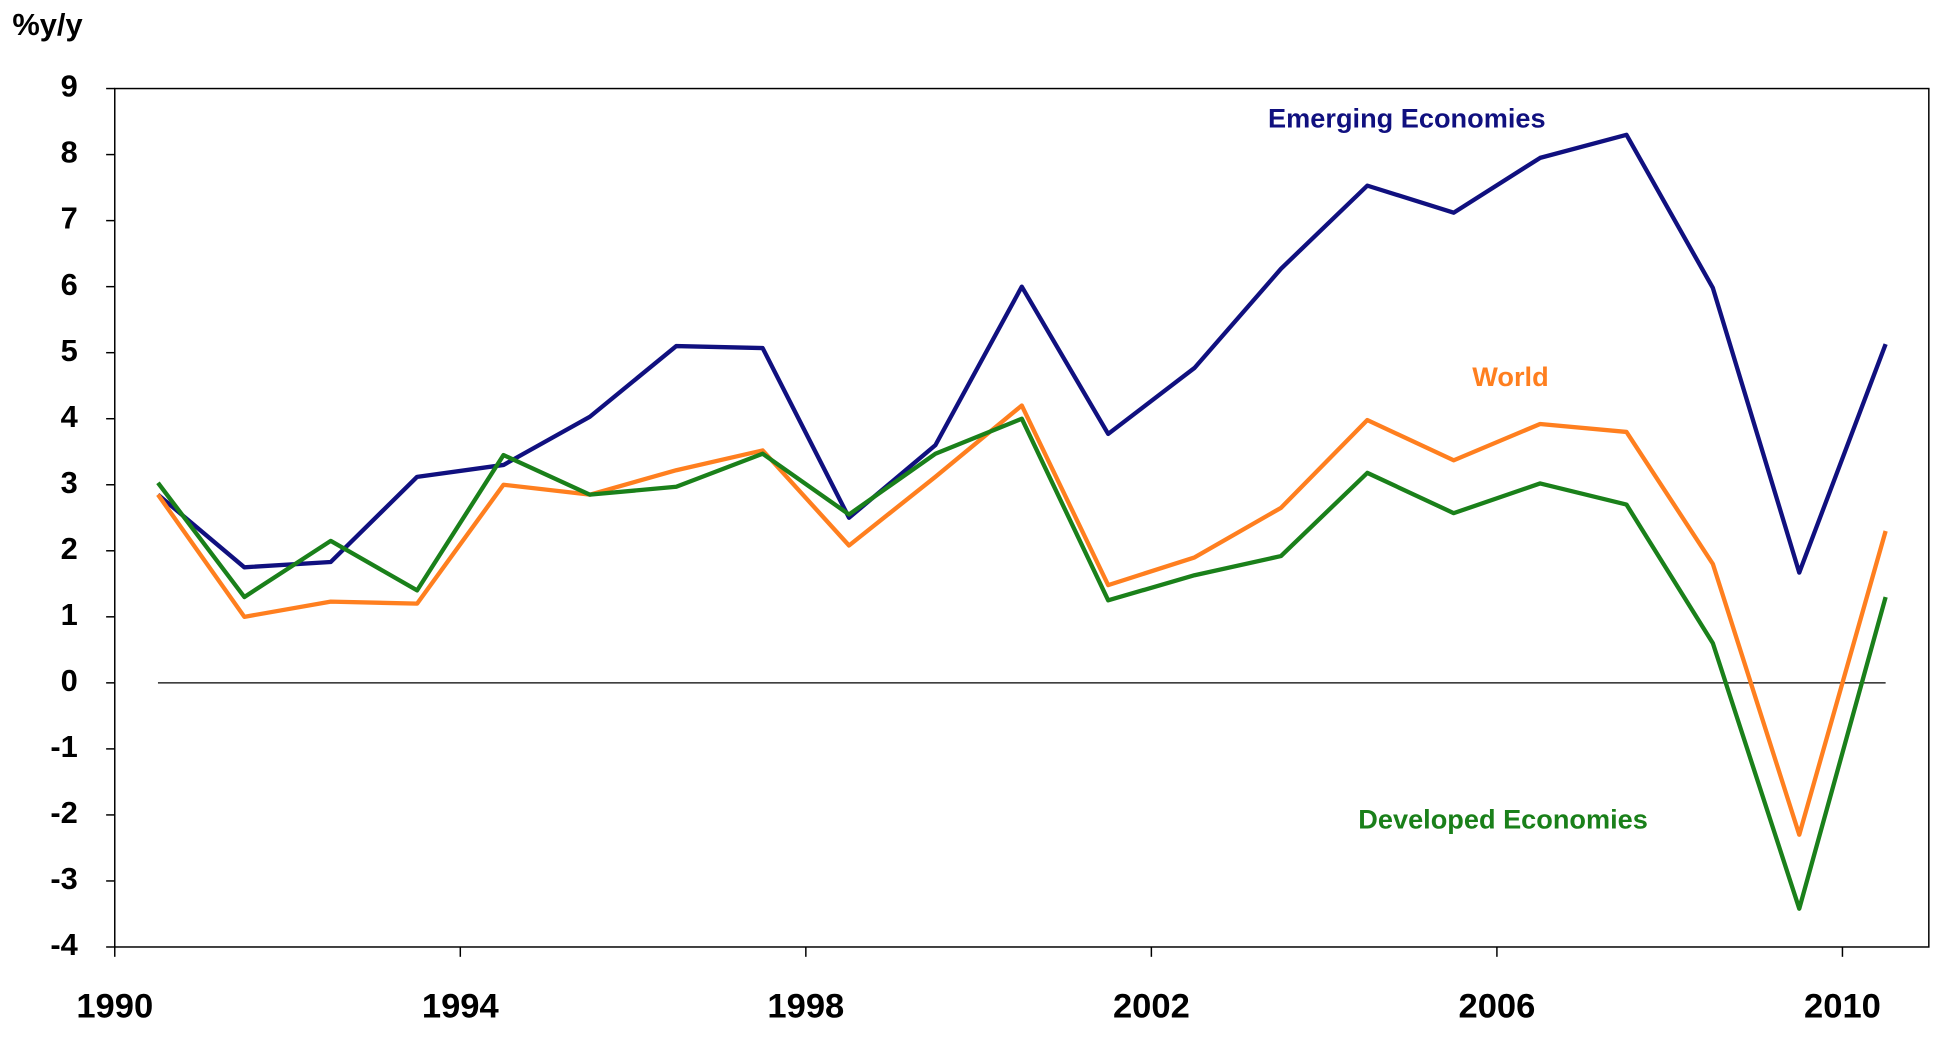 The width and height of the screenshot is (1935, 1038). What do you see at coordinates (1151, 1007) in the screenshot?
I see `x-tick-label: 2002` at bounding box center [1151, 1007].